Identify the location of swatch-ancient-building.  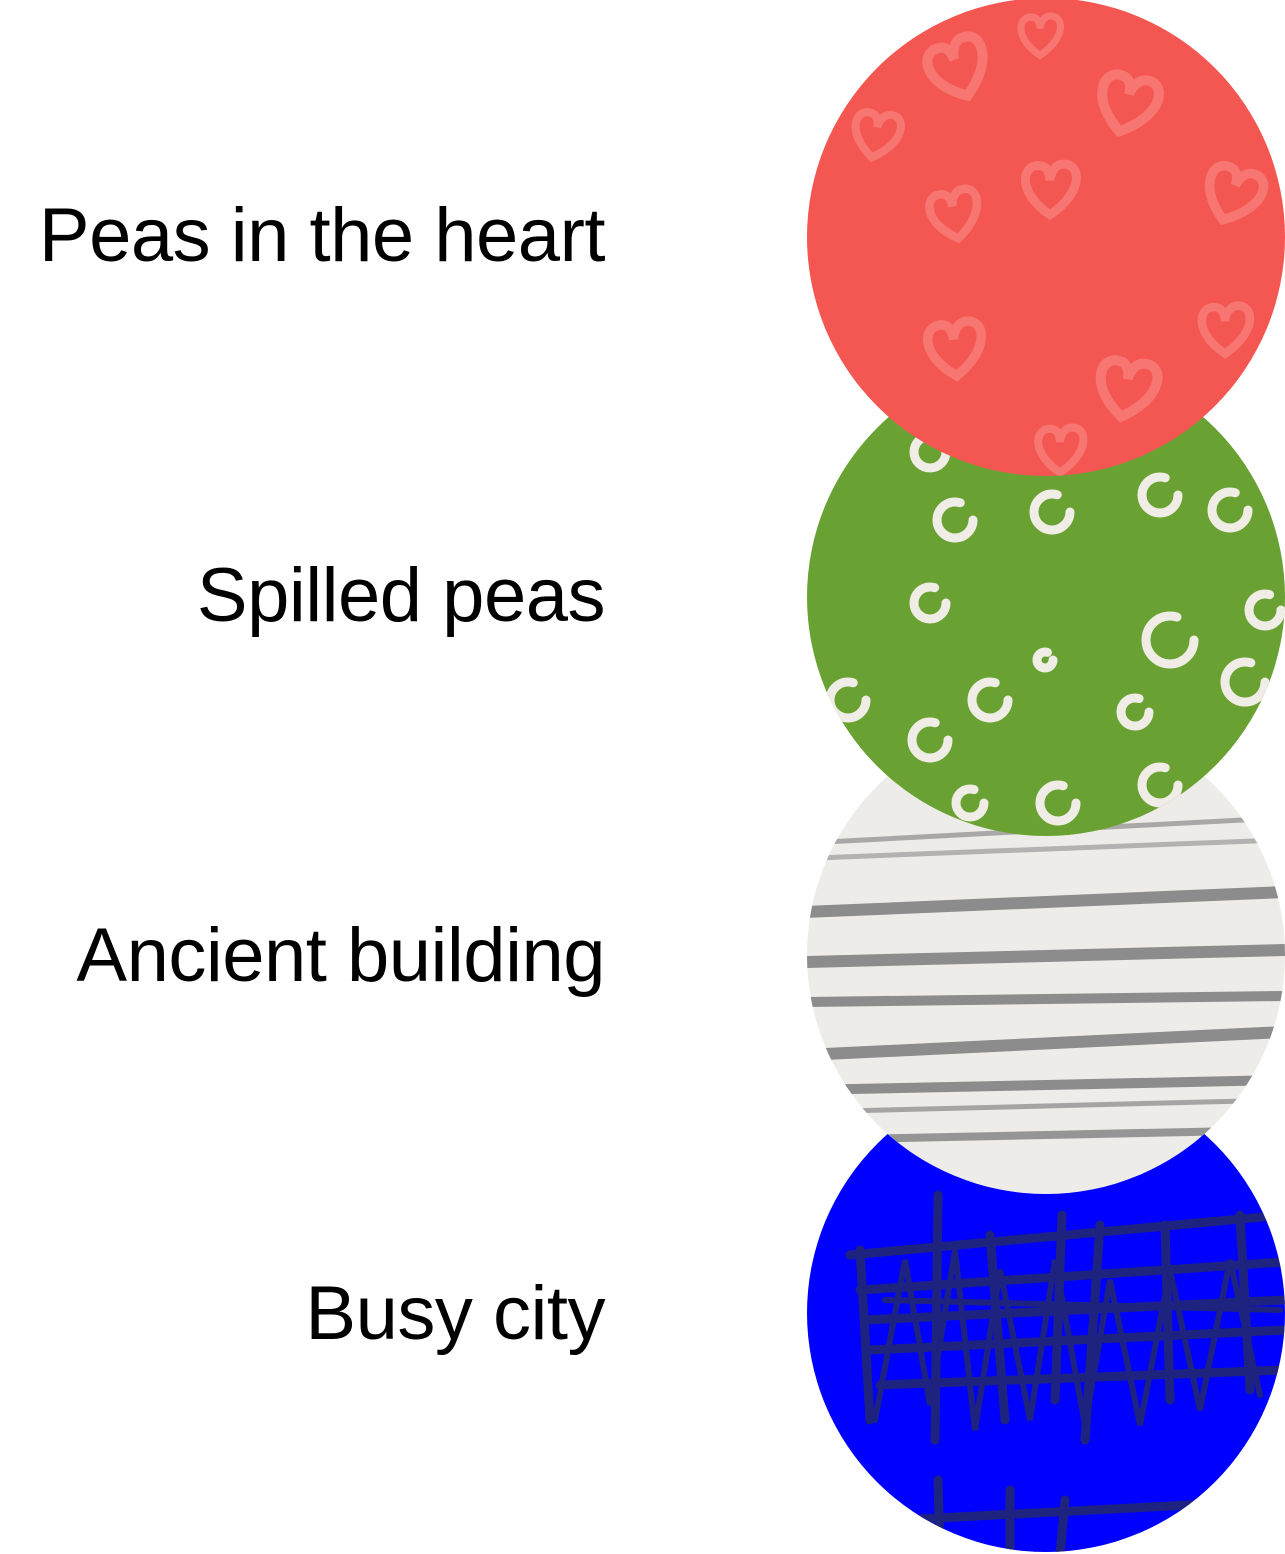
(1046, 955).